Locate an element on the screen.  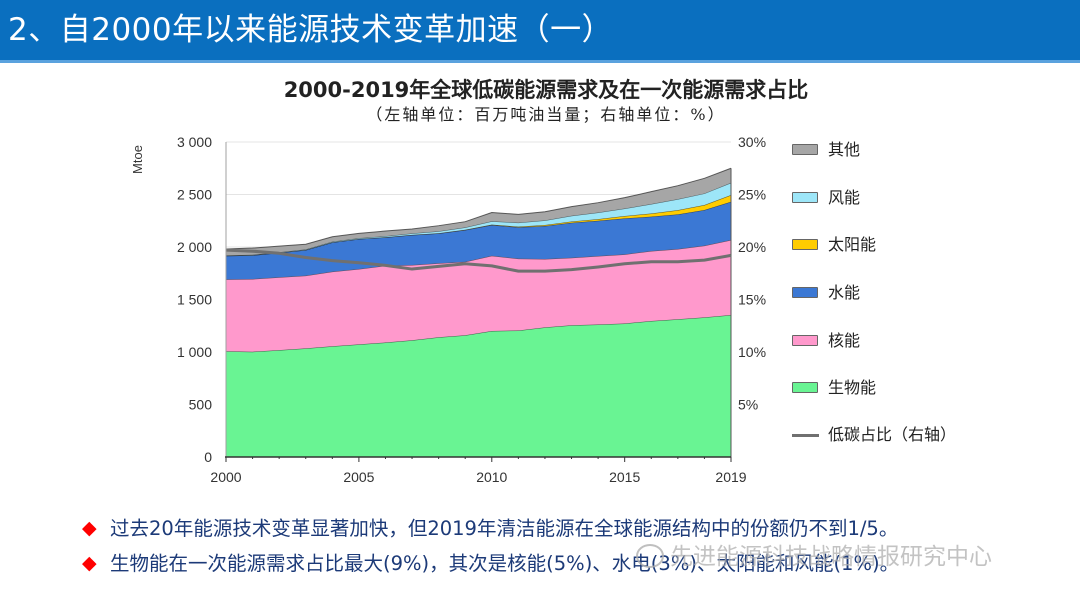
legend-item-other: 其他 is located at coordinates (885, 150).